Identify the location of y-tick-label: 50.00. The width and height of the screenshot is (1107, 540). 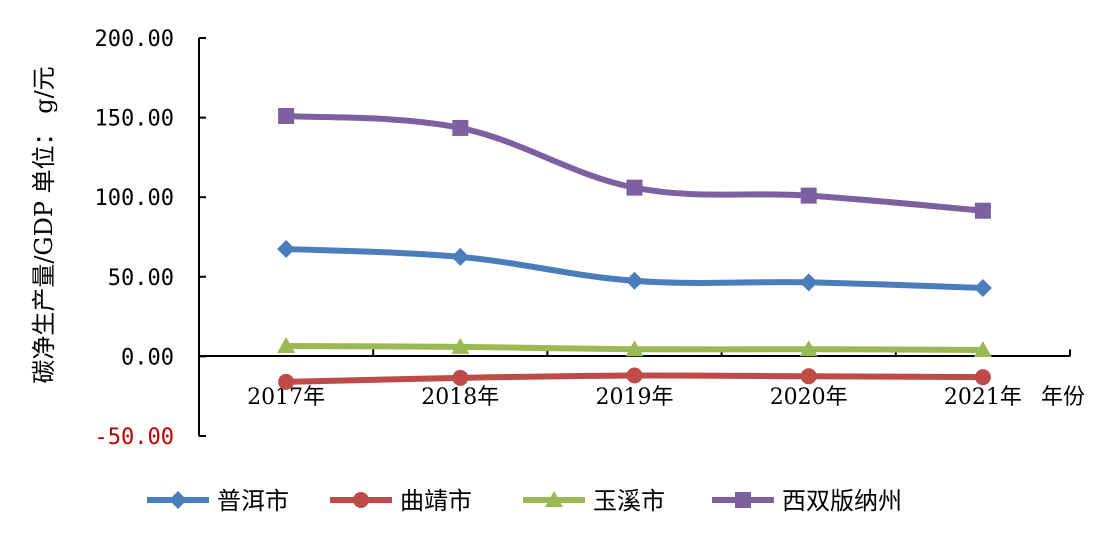
(141, 278).